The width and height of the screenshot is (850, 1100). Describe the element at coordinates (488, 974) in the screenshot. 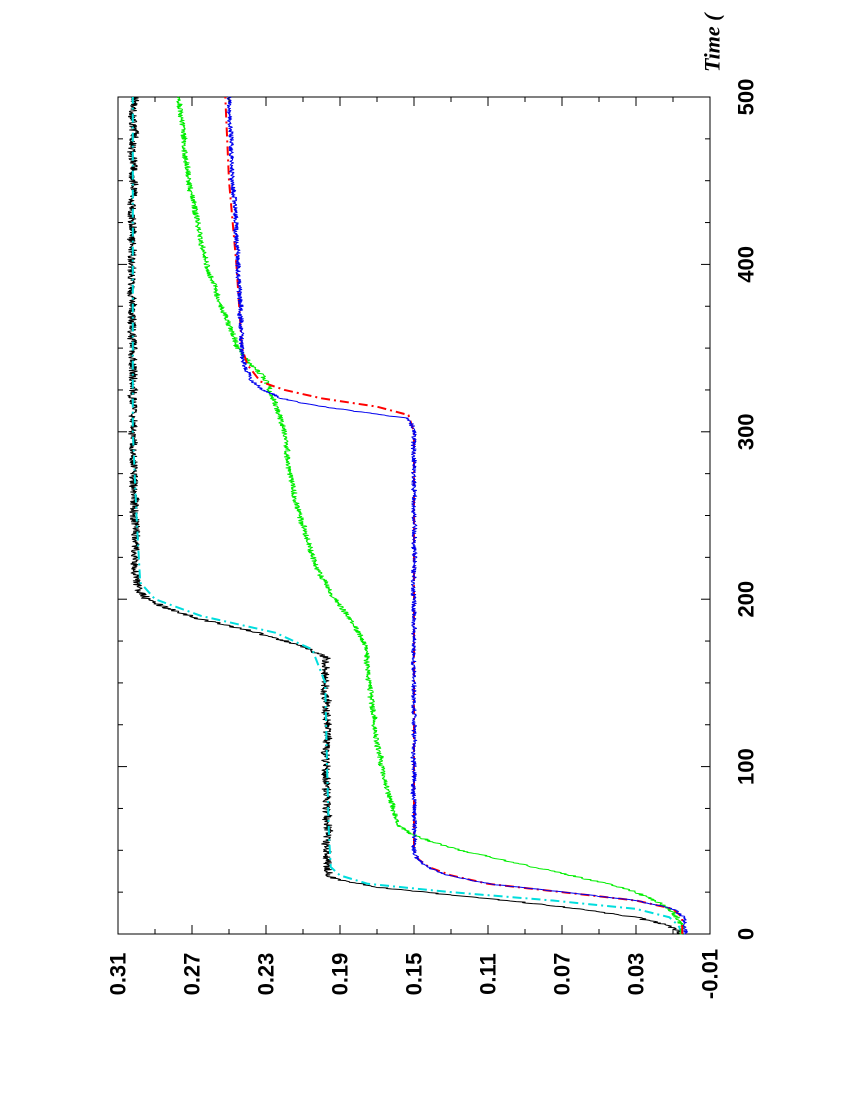

I see `y-tick-label: 0.11` at that location.